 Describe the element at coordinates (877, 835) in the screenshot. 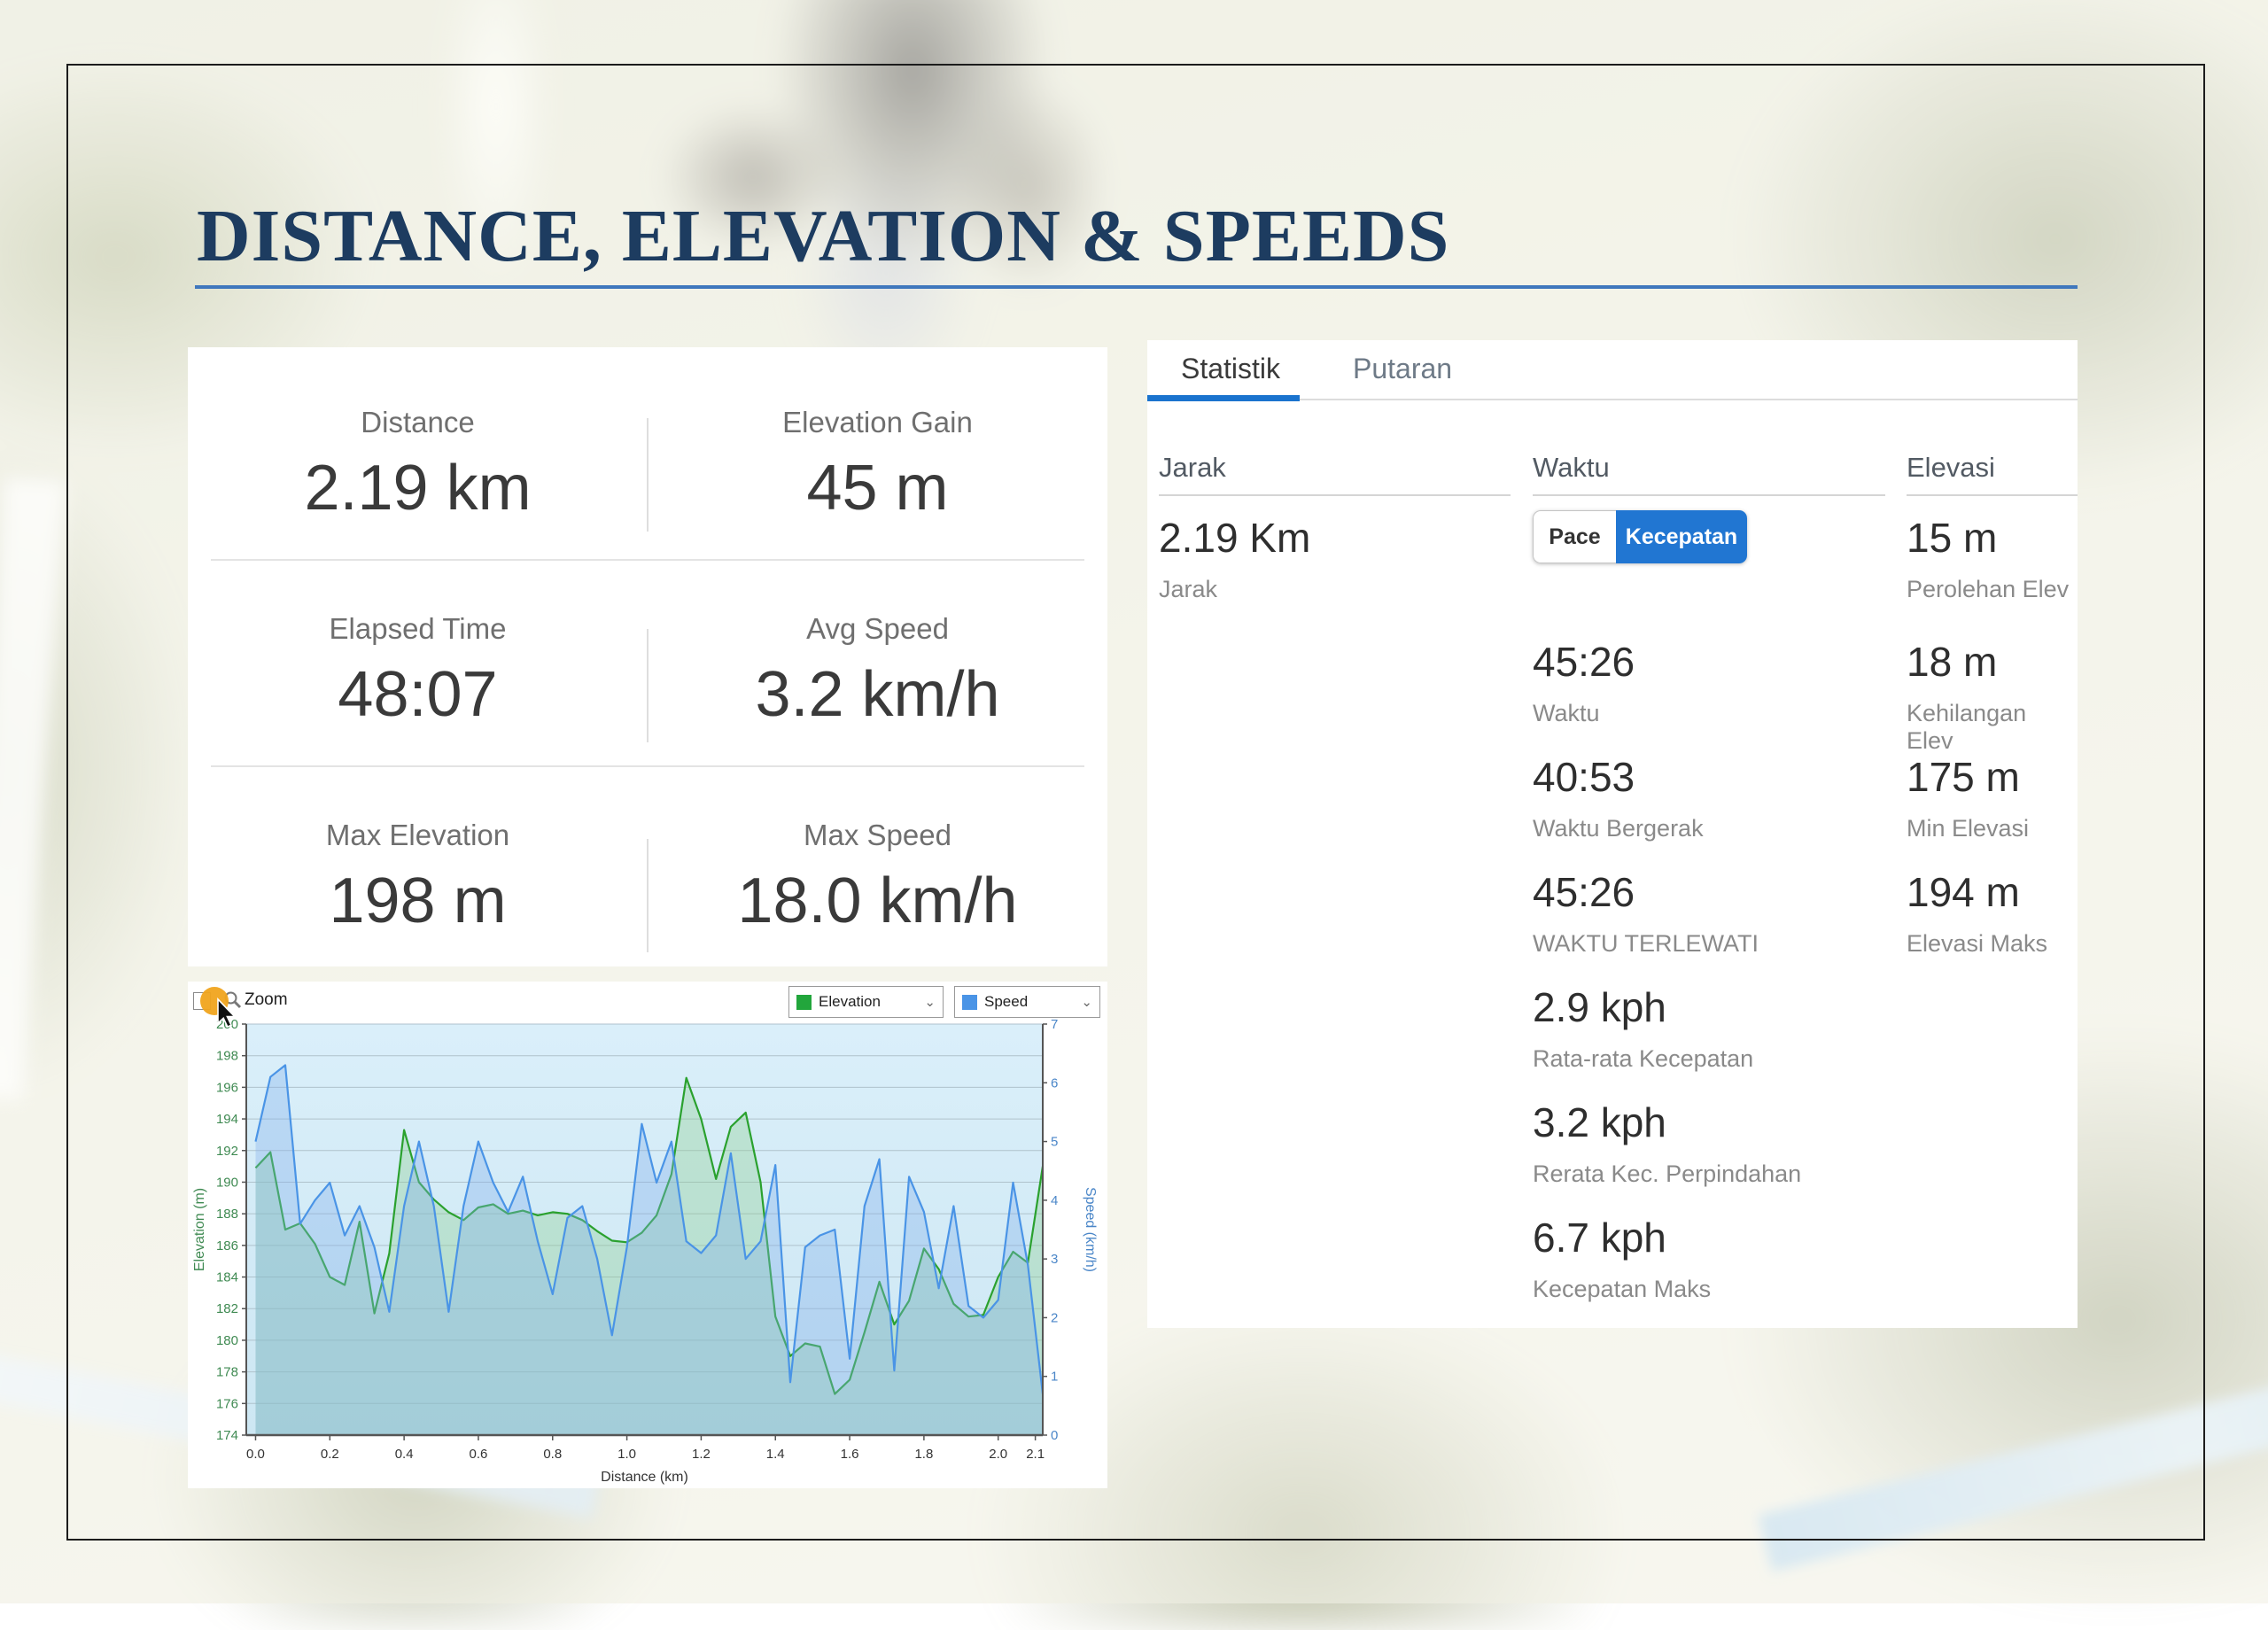

I see `stat-label: Max Speed` at that location.